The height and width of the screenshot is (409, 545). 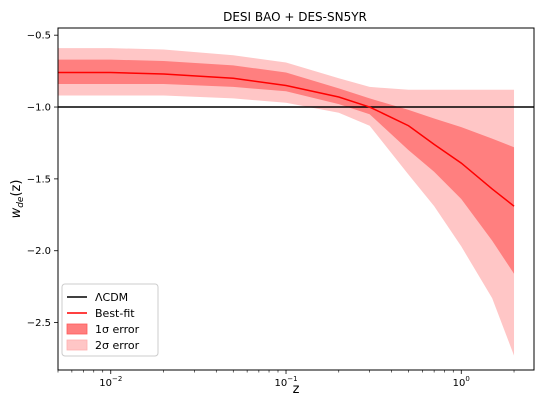 I want to click on x-tick-label: 10⁻¹, so click(x=285, y=382).